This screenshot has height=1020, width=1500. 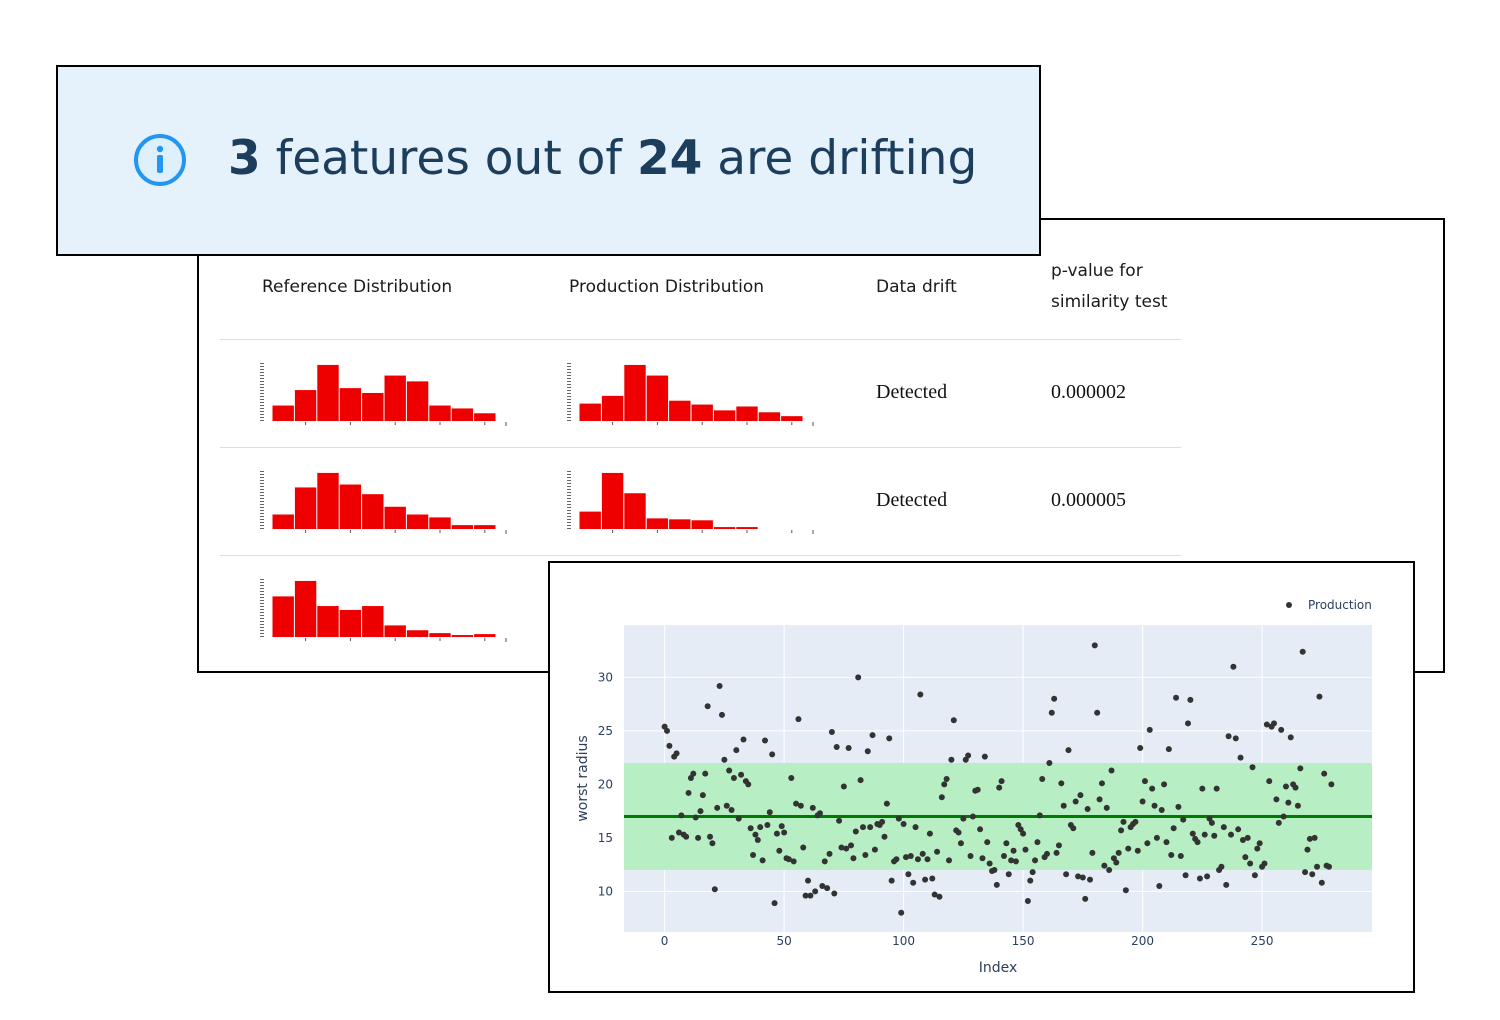 What do you see at coordinates (605, 838) in the screenshot?
I see `y-tick-label: 15` at bounding box center [605, 838].